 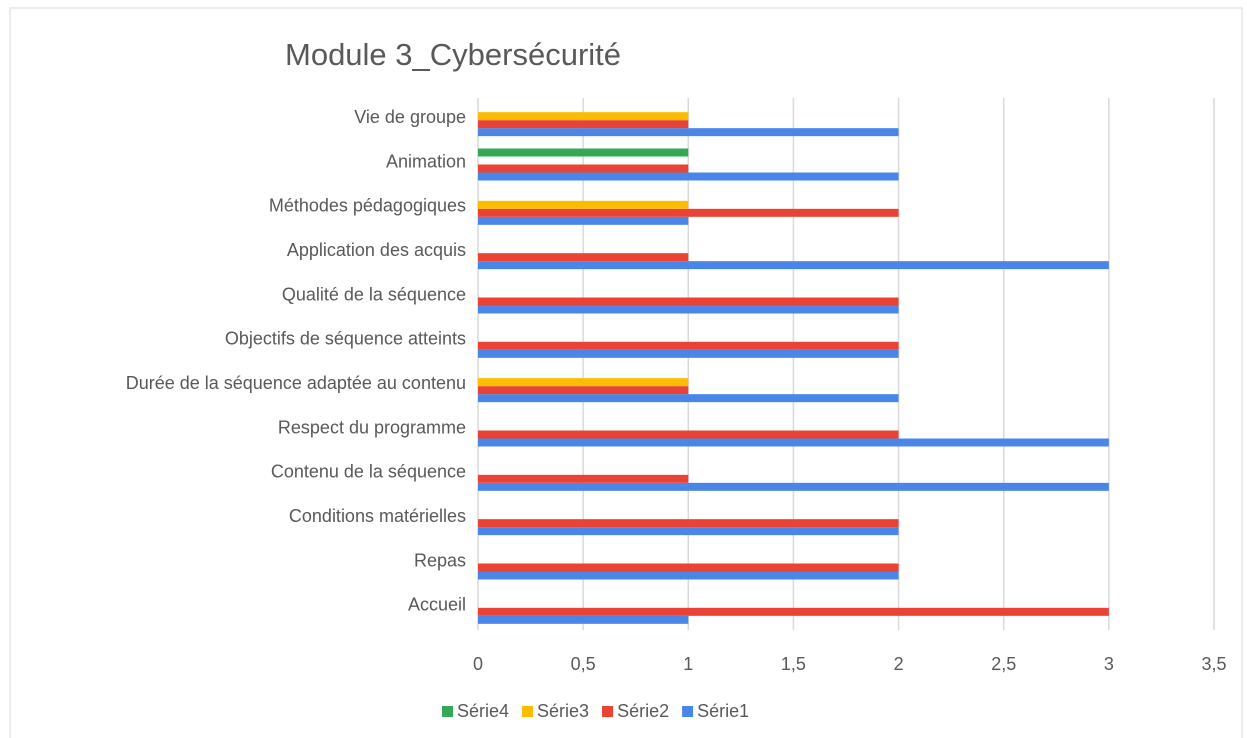 What do you see at coordinates (372, 427) in the screenshot?
I see `y-tick-label: Respect du programme` at bounding box center [372, 427].